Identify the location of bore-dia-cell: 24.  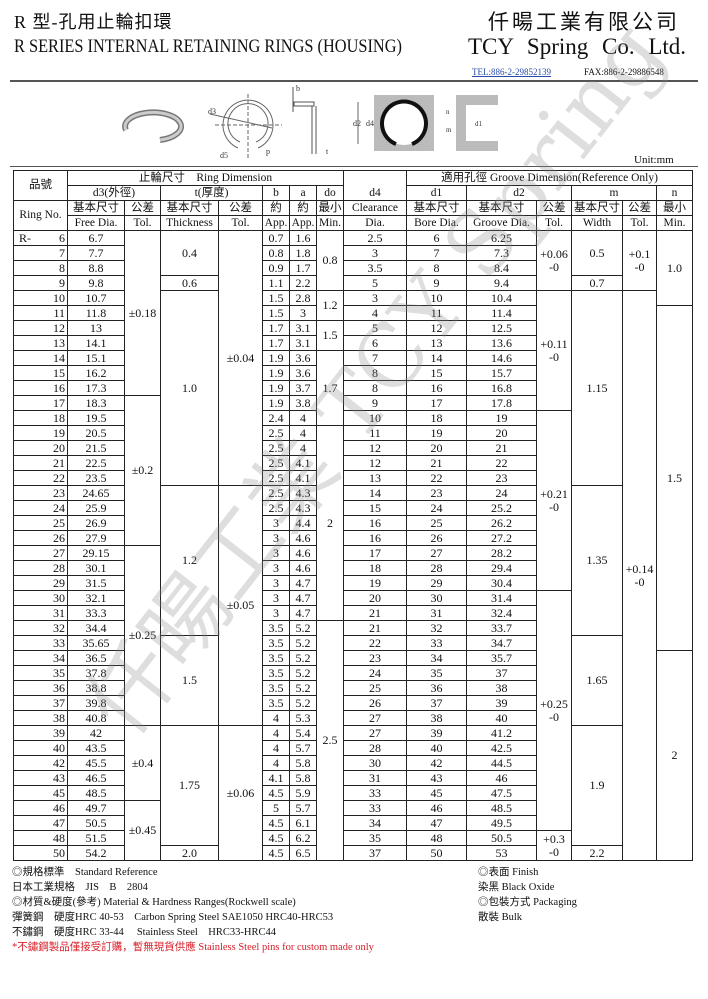
(436, 508).